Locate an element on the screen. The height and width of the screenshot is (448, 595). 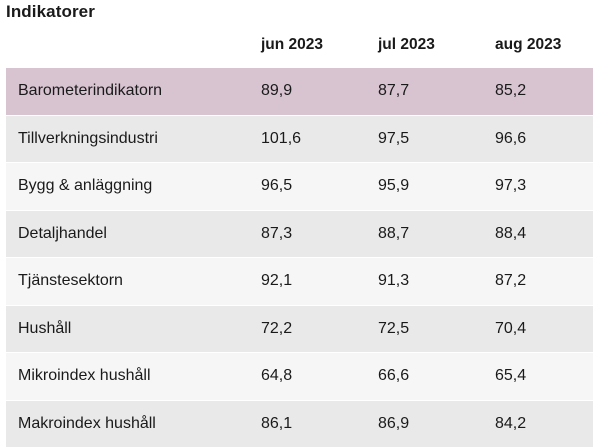
row-label: Barometerindikatorn is located at coordinates (127, 91).